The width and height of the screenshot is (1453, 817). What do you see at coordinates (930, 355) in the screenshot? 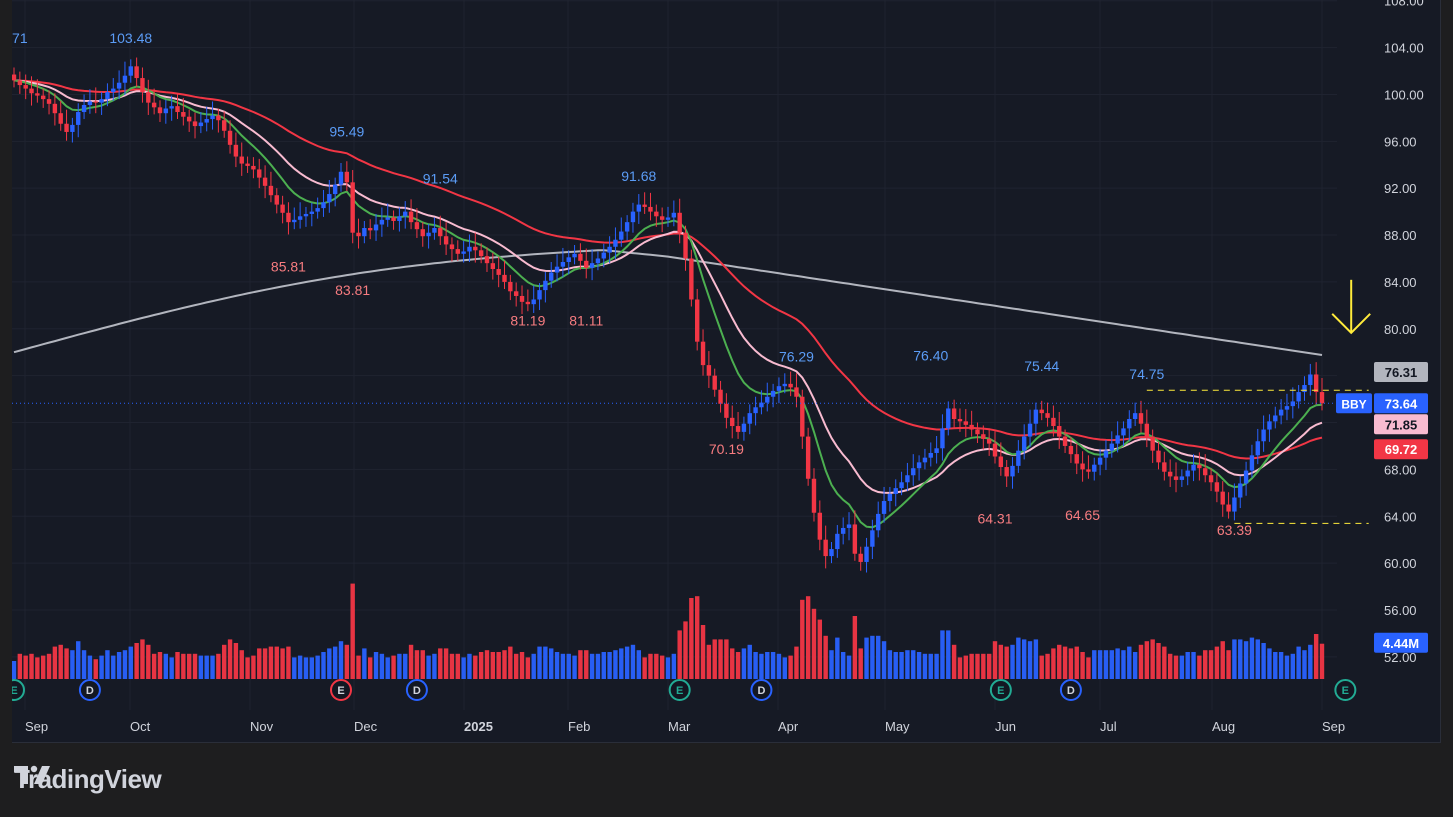
I see `high-label: 76.40` at bounding box center [930, 355].